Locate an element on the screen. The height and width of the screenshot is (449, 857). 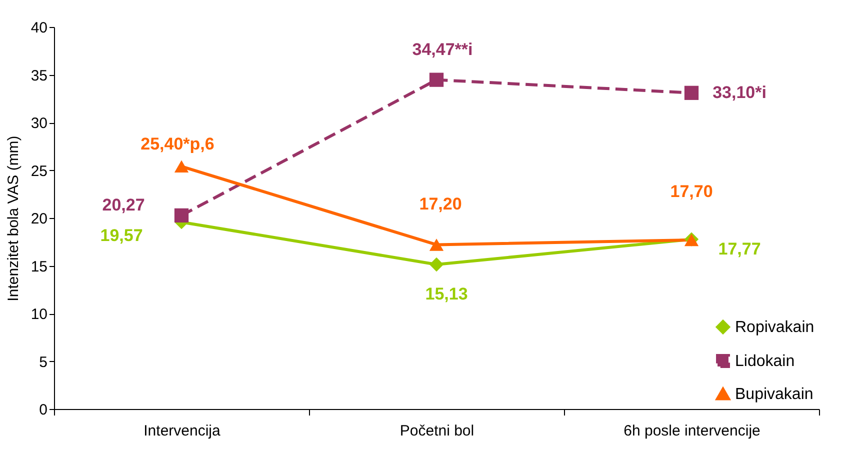
x-tick-label: 6h posle intervencije is located at coordinates (692, 431).